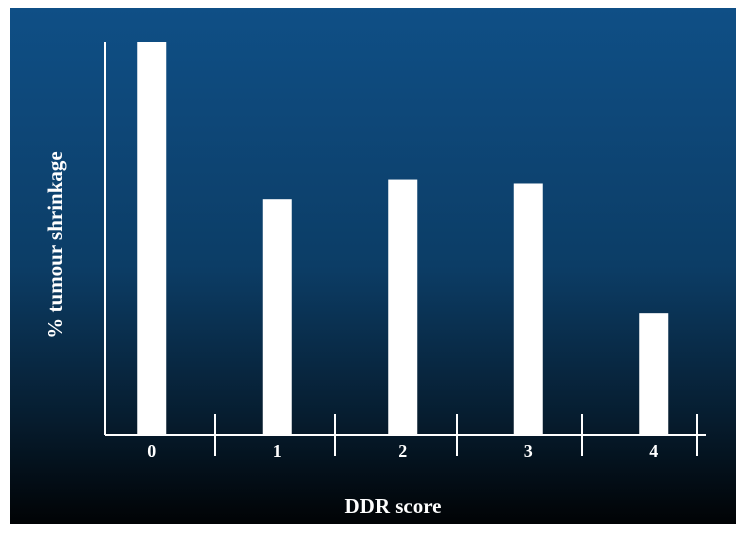 This screenshot has height=533, width=745. I want to click on x-tick-label: 1, so click(277, 451).